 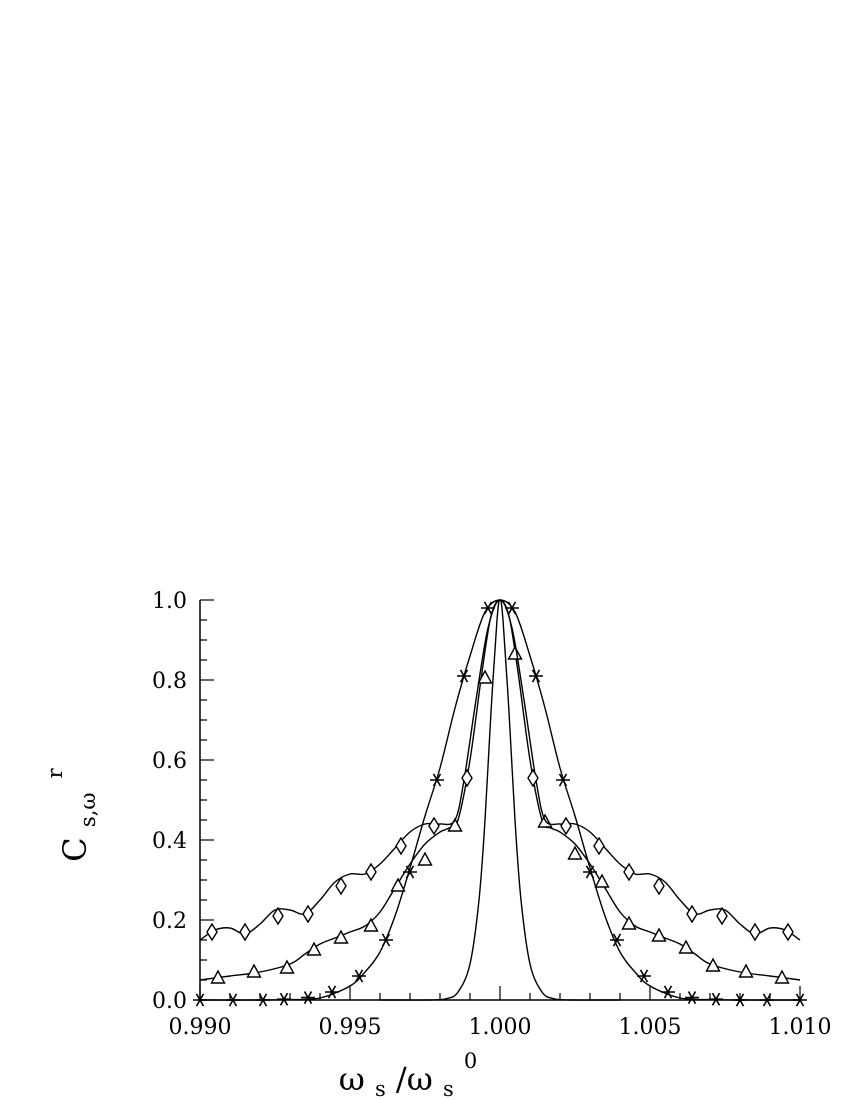 I want to click on x-tick-label: 1.010, so click(x=800, y=1027).